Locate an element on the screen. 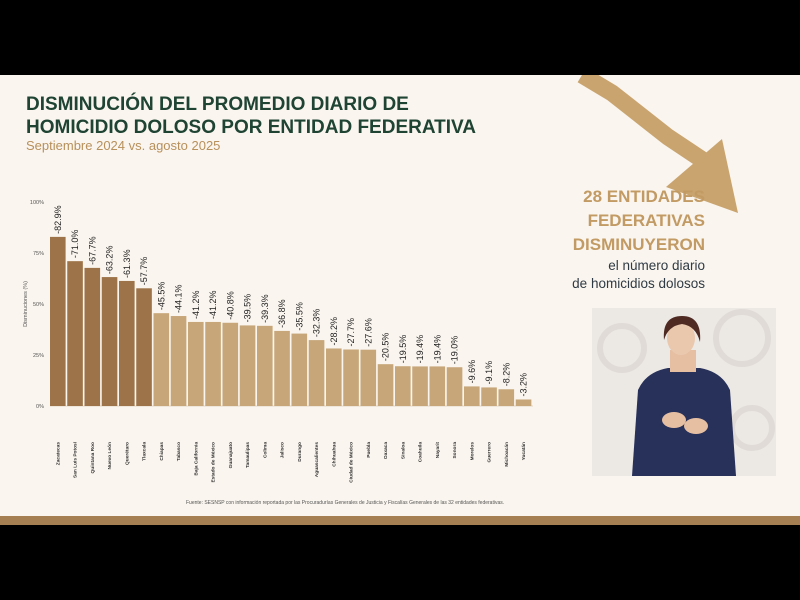  y-tick-label: 75% is located at coordinates (38, 254).